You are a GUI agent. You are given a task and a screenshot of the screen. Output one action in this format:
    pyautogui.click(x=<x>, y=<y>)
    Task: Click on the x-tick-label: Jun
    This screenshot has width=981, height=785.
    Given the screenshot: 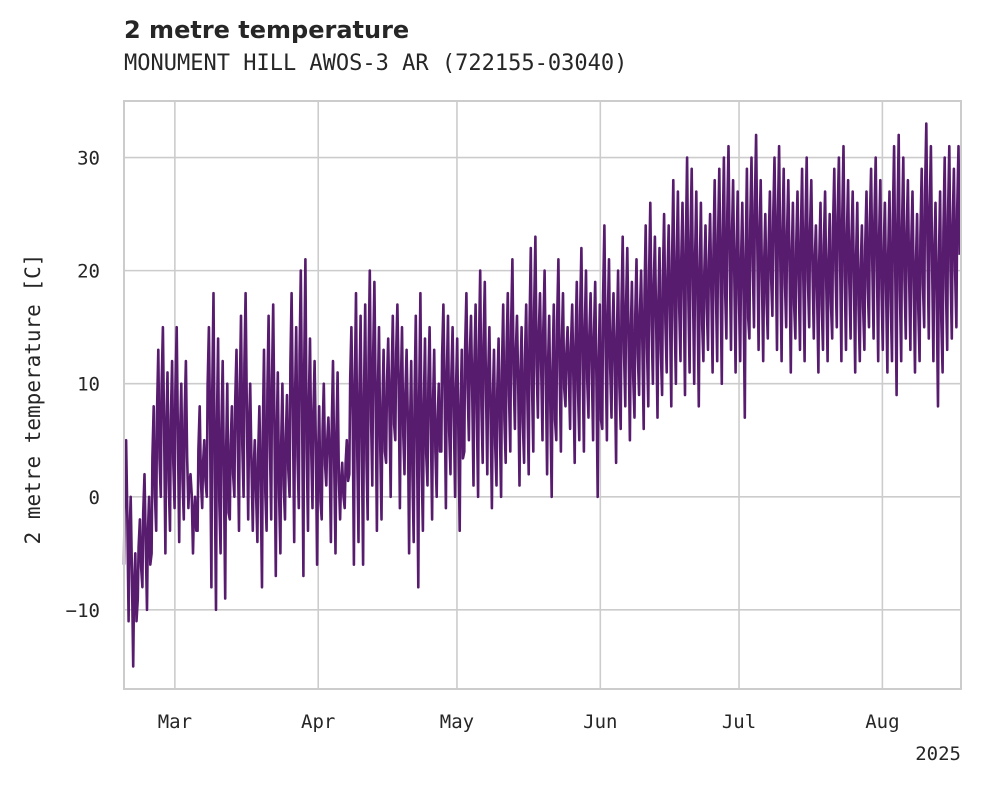 What is the action you would take?
    pyautogui.click(x=600, y=722)
    